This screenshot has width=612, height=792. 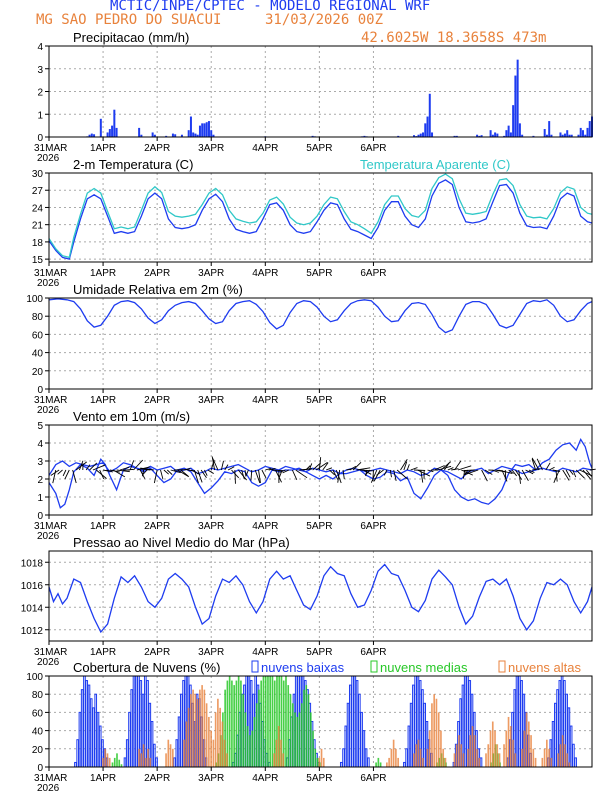 I want to click on y-tick-label: 18, so click(x=38, y=243).